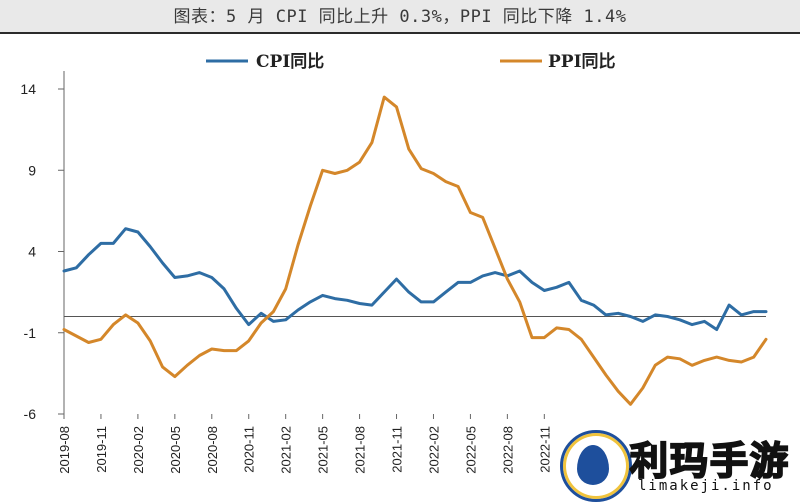 This screenshot has height=502, width=800. What do you see at coordinates (30, 333) in the screenshot?
I see `y-tick-label: -1` at bounding box center [30, 333].